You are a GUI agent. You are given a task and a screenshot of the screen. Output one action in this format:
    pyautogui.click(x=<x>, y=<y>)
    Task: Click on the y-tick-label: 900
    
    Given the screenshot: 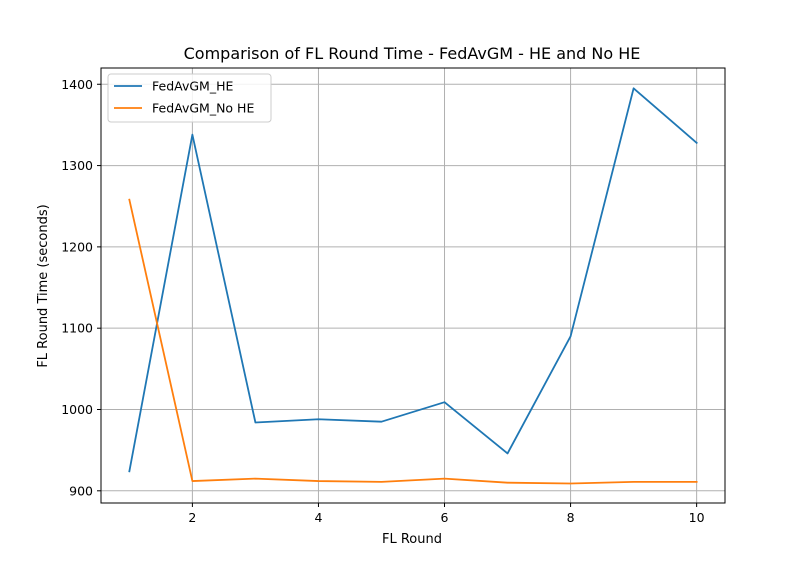 What is the action you would take?
    pyautogui.click(x=81, y=490)
    